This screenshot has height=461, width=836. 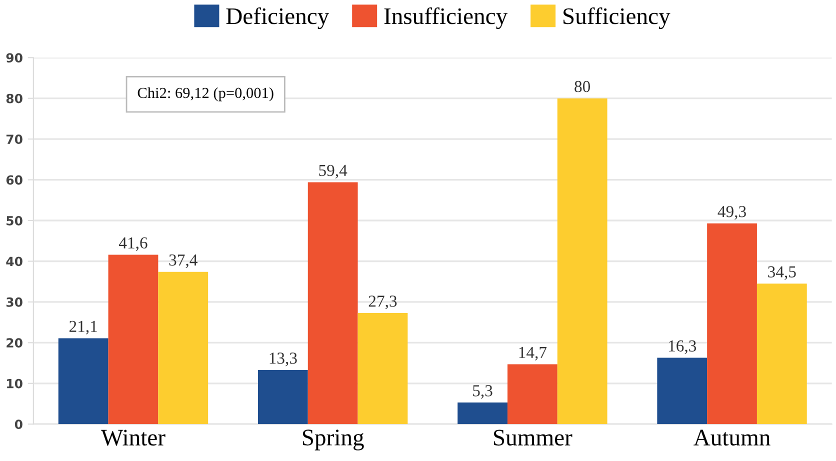 What do you see at coordinates (183, 261) in the screenshot?
I see `data-label: 37,4` at bounding box center [183, 261].